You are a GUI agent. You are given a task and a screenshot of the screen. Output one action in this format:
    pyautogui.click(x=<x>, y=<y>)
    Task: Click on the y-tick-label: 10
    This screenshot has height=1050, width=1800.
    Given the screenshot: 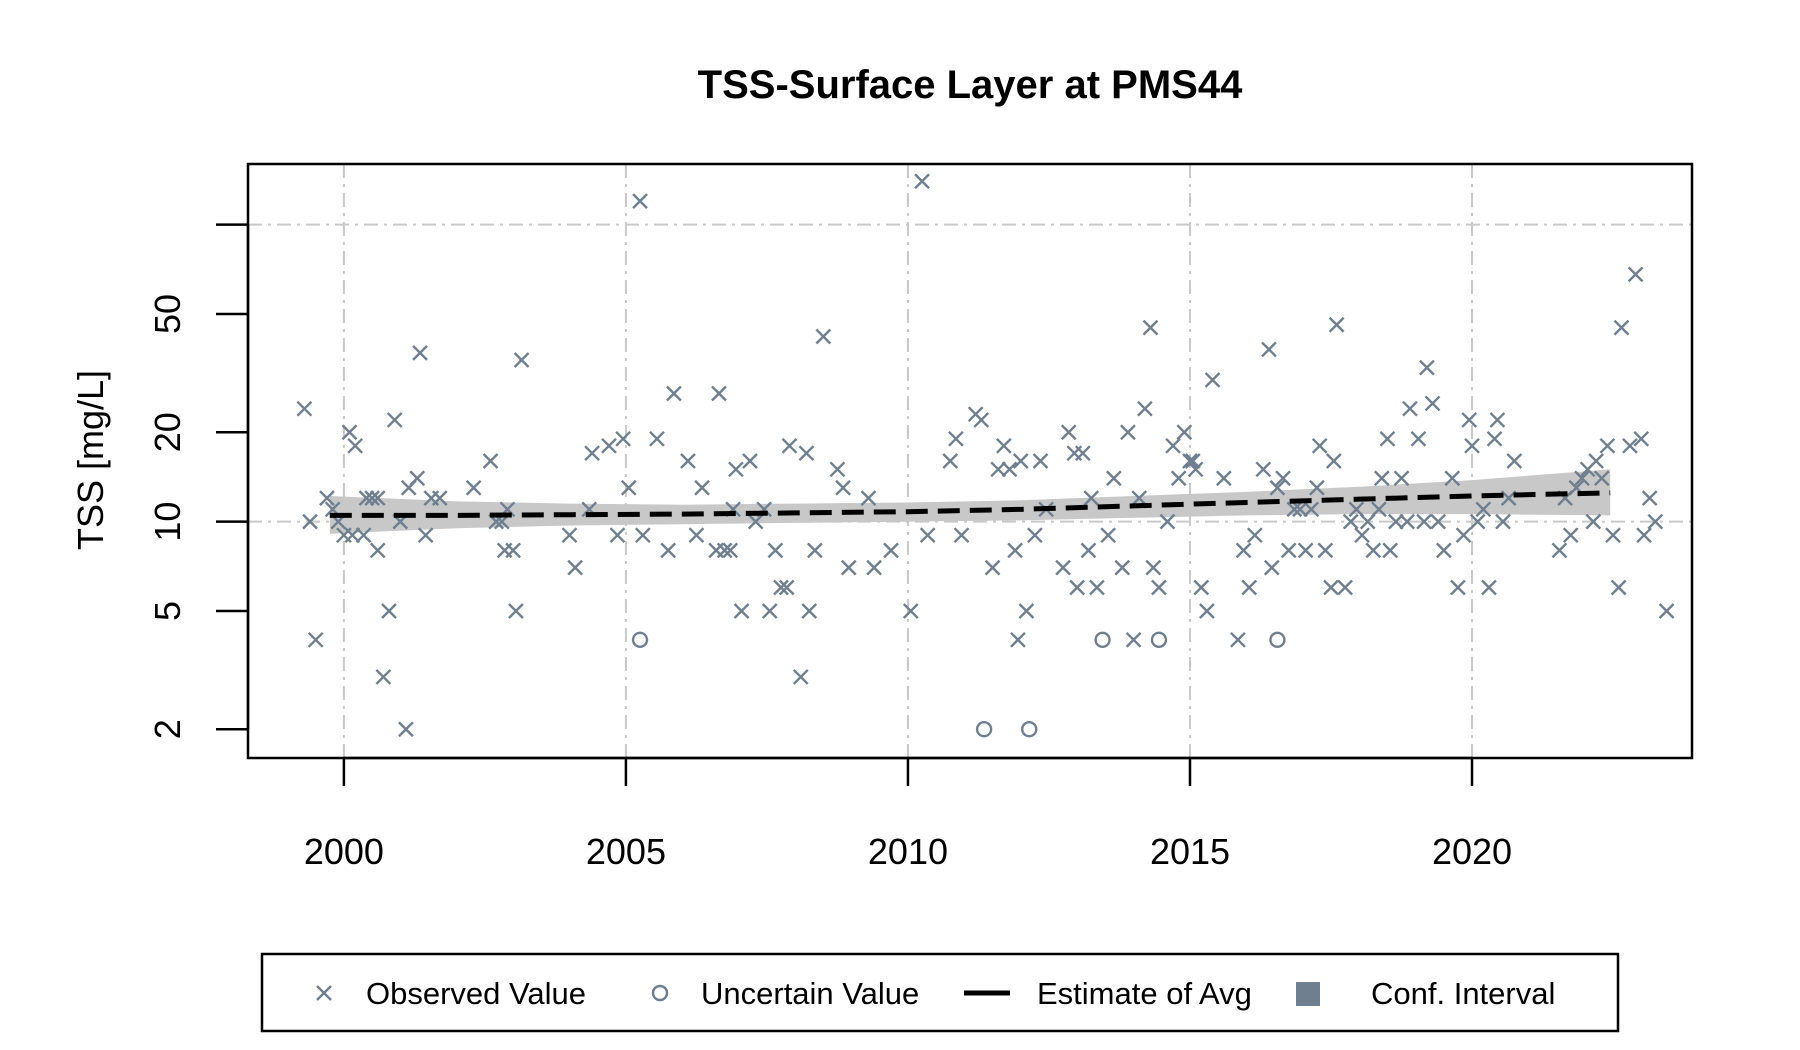 What is the action you would take?
    pyautogui.click(x=167, y=522)
    